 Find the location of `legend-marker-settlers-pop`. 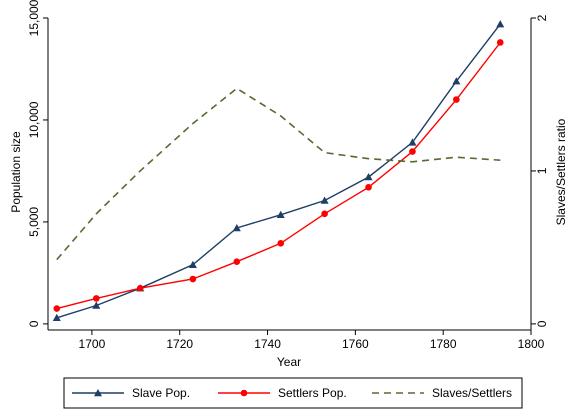

legend-marker-settlers-pop is located at coordinates (244, 393).